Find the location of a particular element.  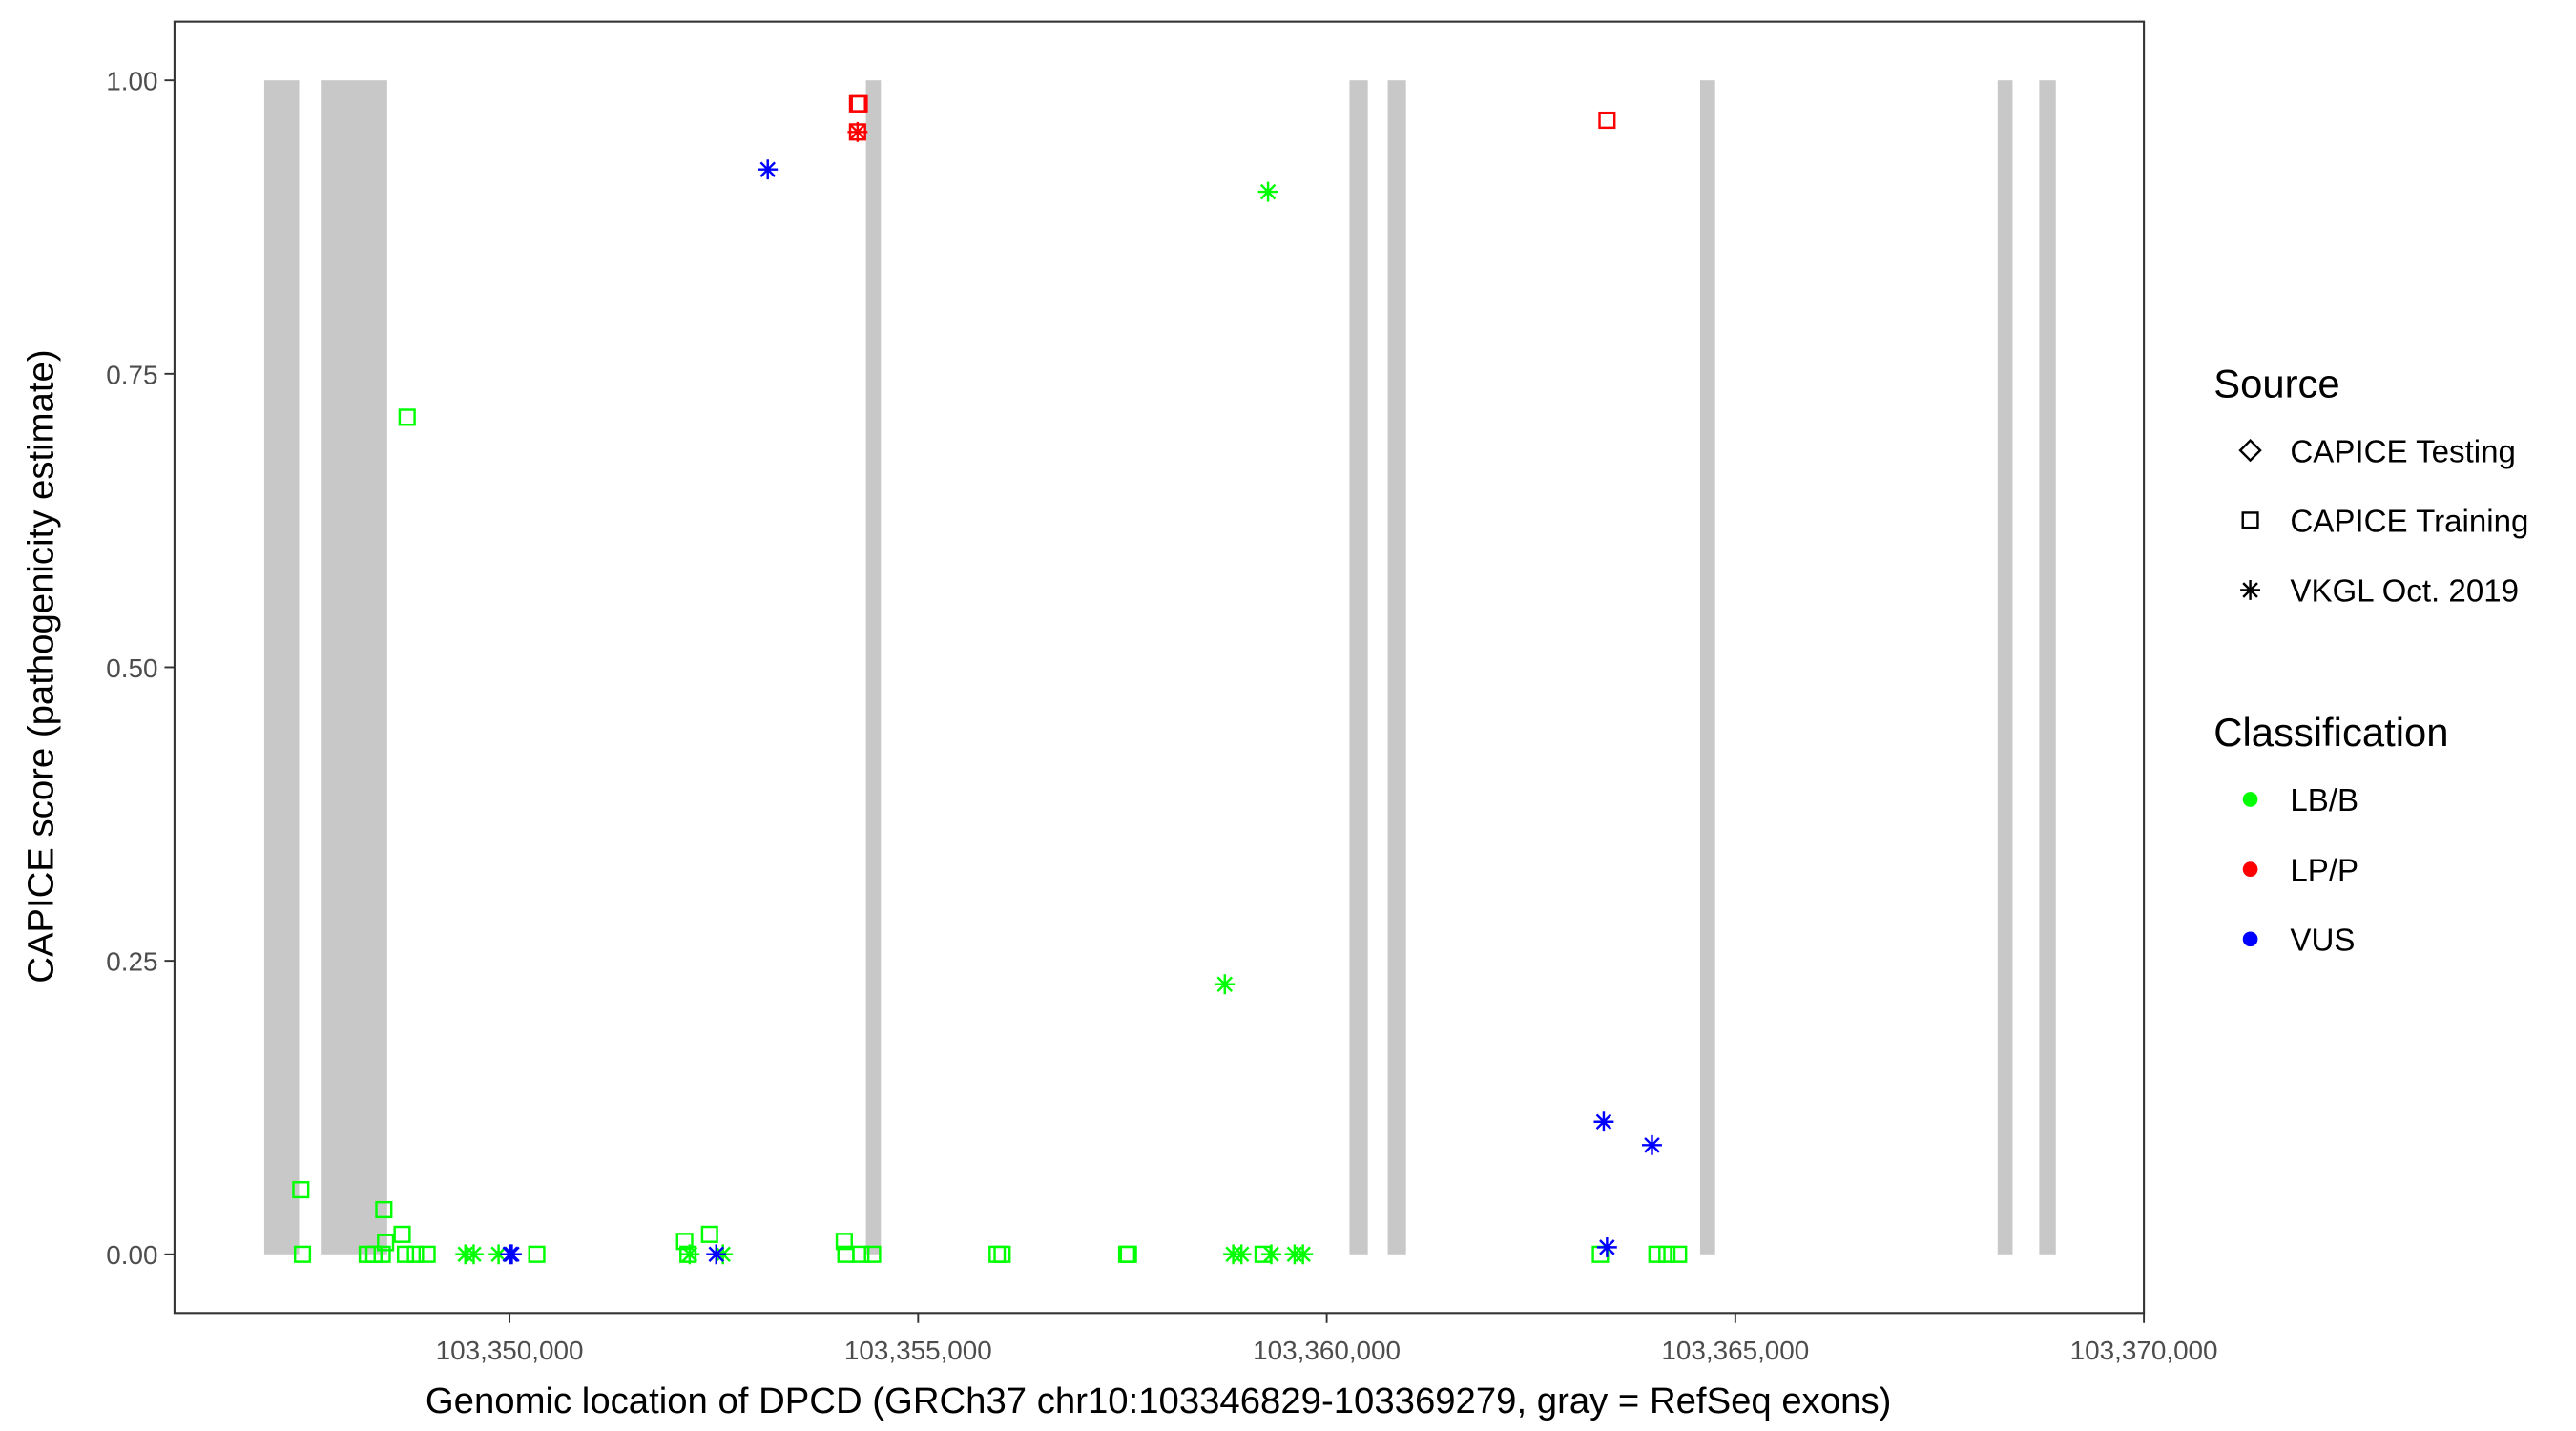

y-tick-label: 0.25 is located at coordinates (131, 962).